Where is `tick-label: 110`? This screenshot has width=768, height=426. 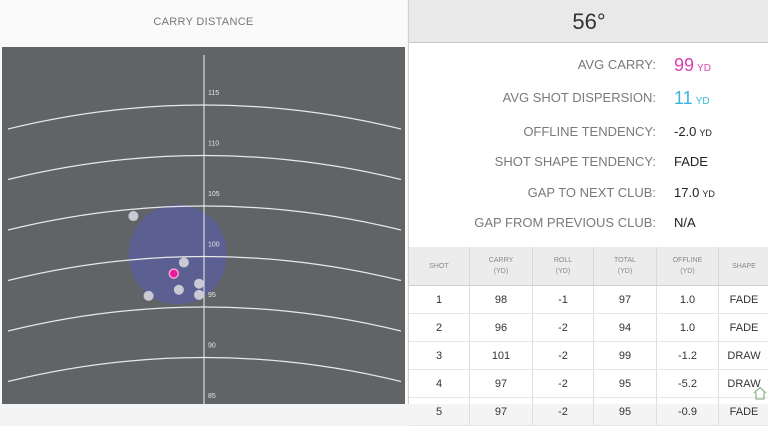
tick-label: 110 is located at coordinates (213, 144).